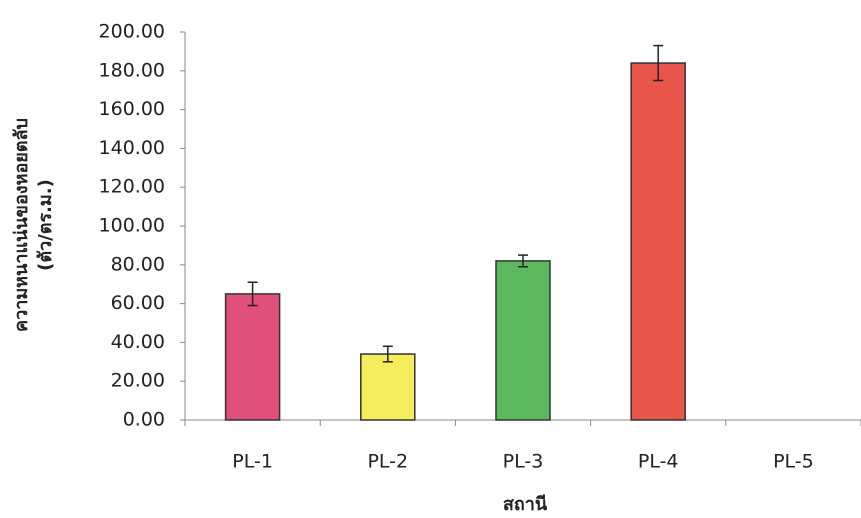  Describe the element at coordinates (658, 462) in the screenshot. I see `x-tick-label: PL-4` at that location.